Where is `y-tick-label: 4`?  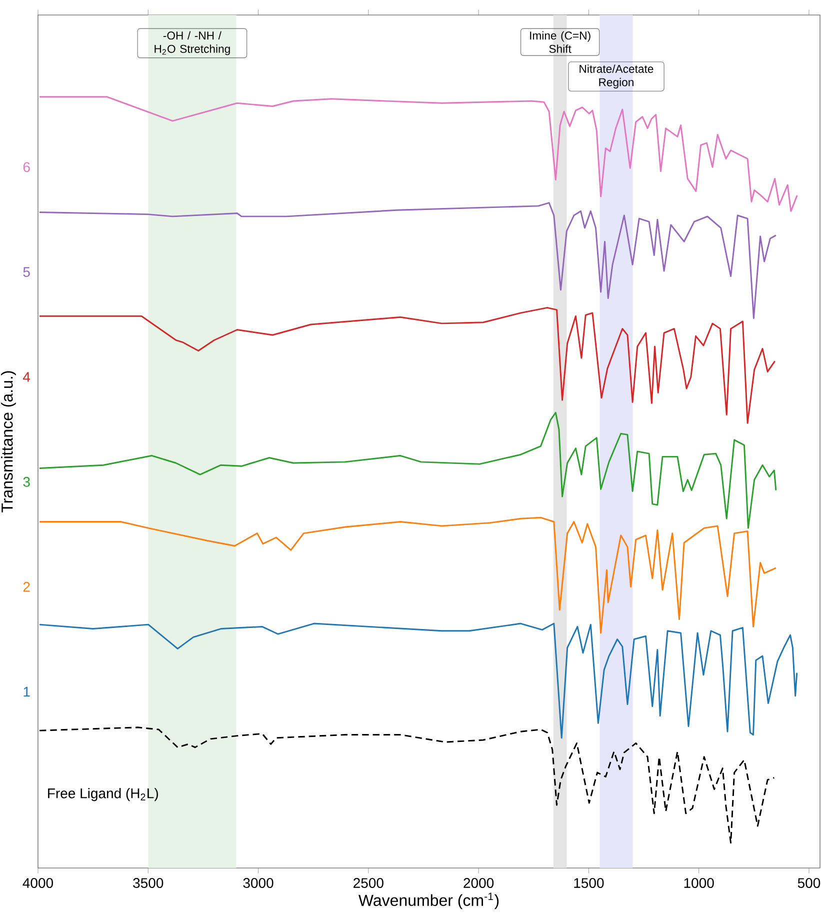 y-tick-label: 4 is located at coordinates (26, 377).